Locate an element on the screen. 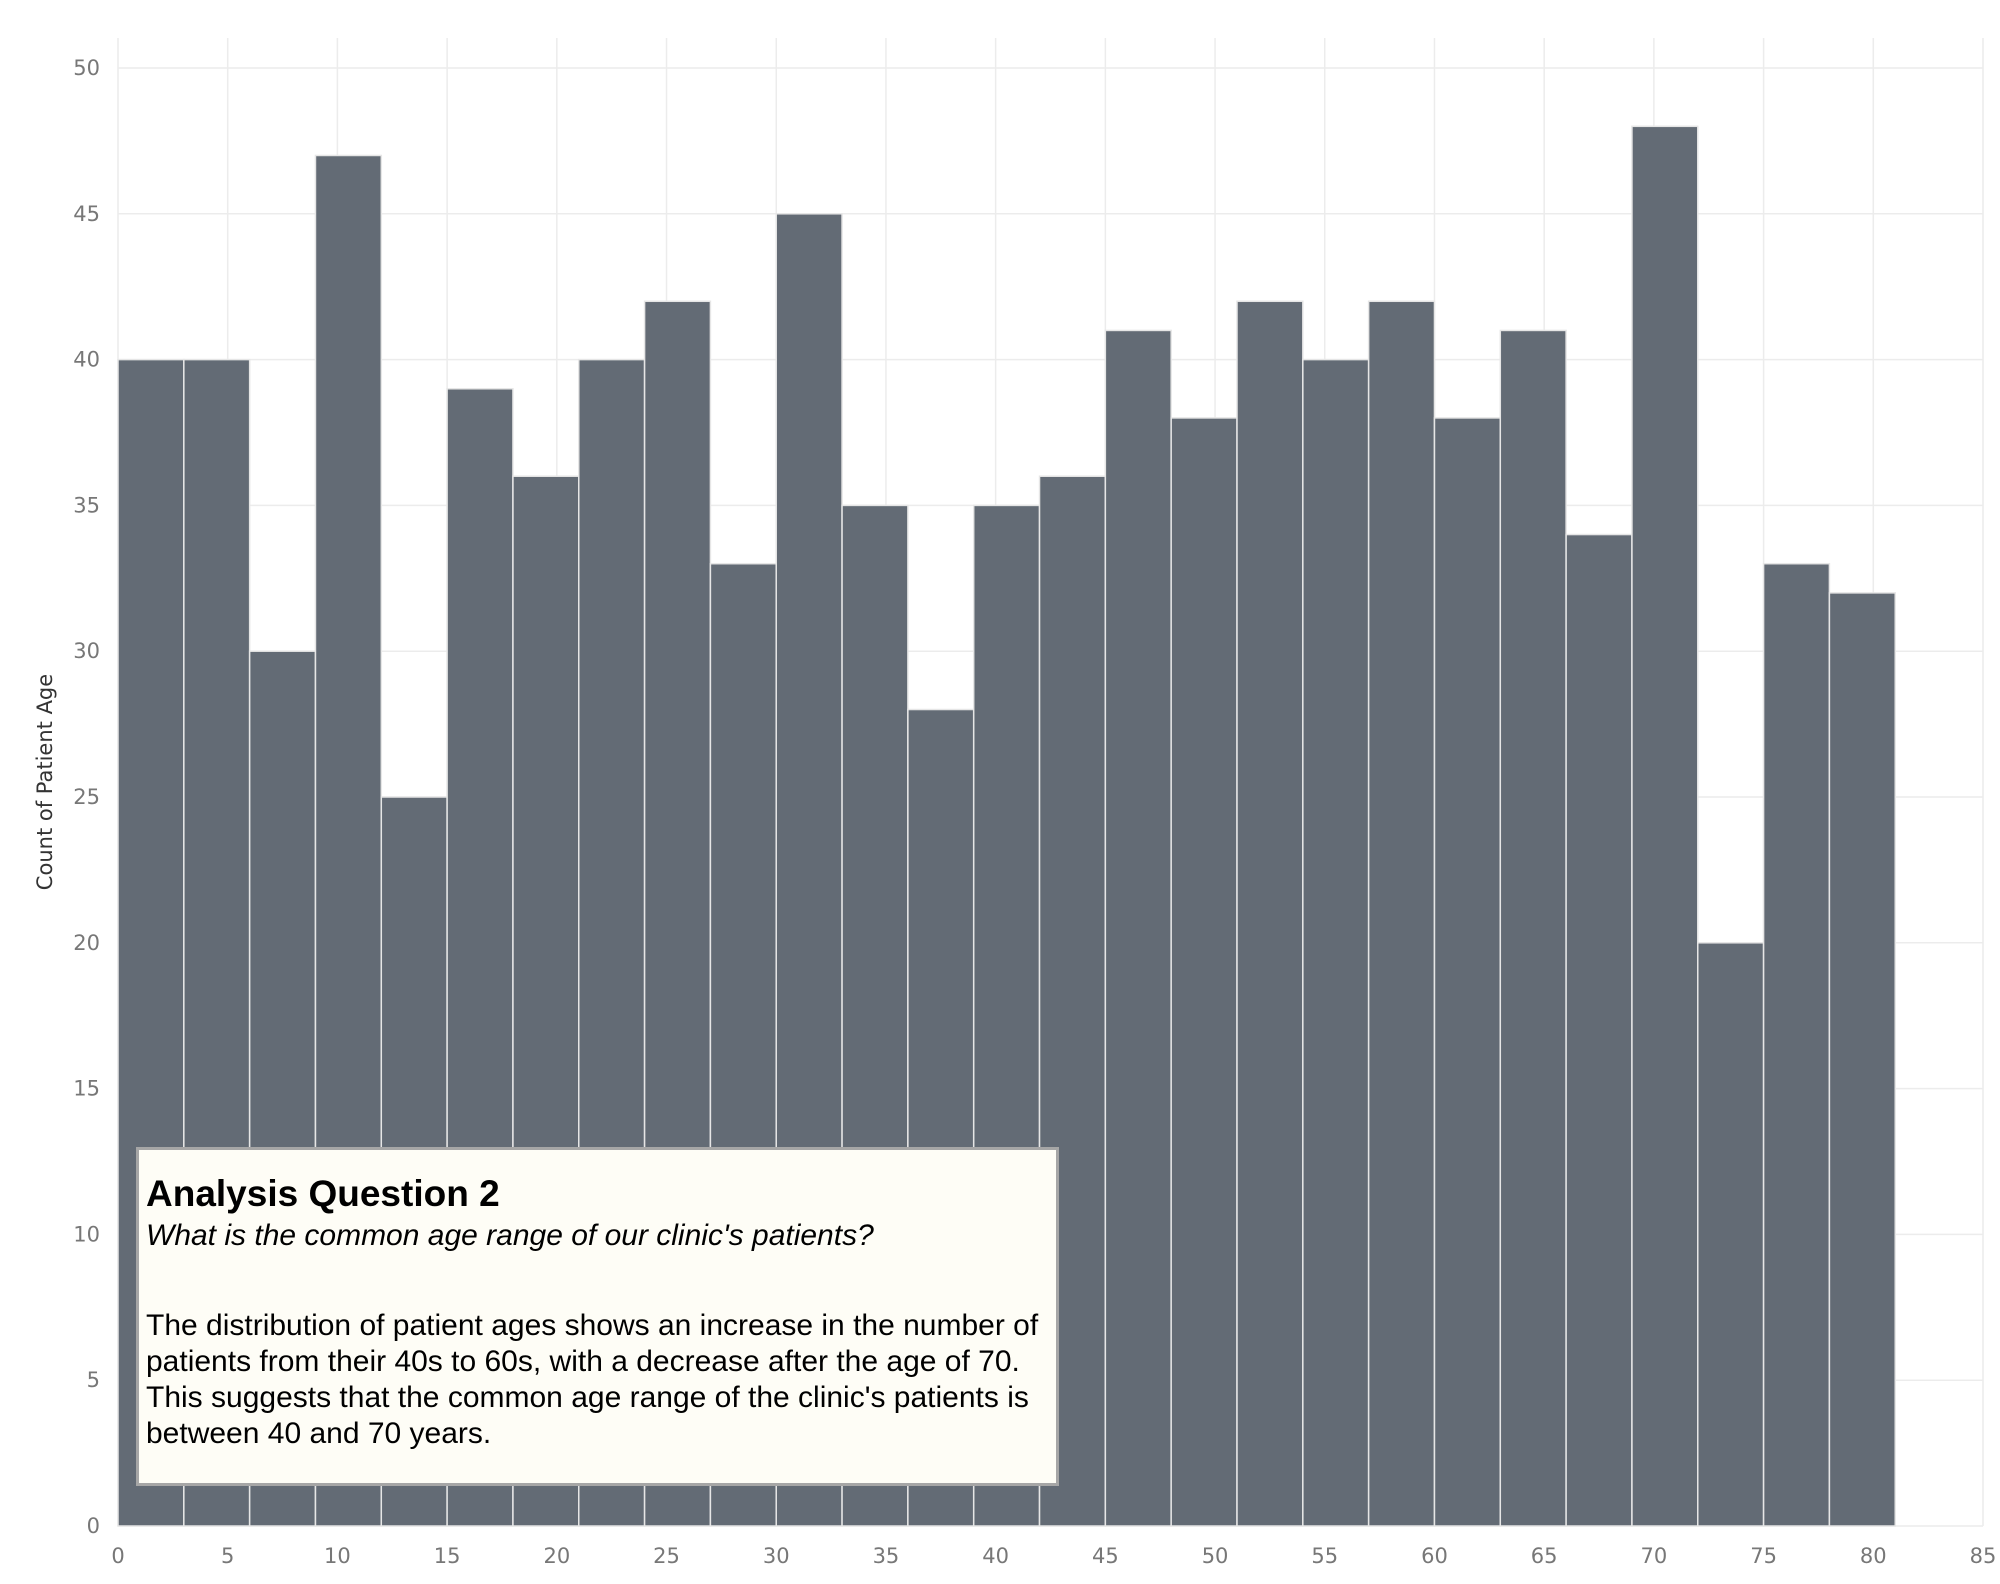 This screenshot has width=2000, height=1584. x-tick-label: 0 is located at coordinates (117, 1556).